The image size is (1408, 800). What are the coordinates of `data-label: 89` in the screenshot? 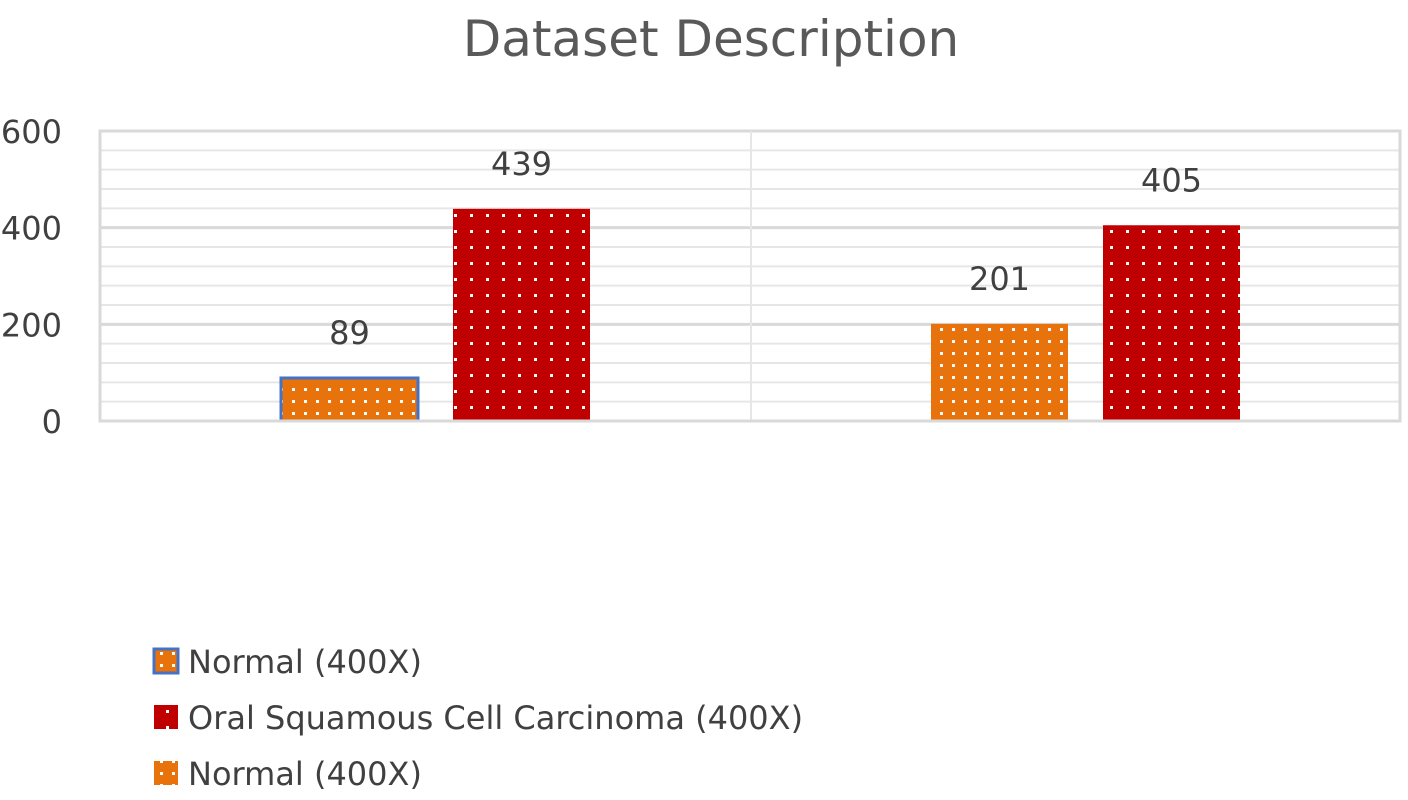 It's located at (349, 333).